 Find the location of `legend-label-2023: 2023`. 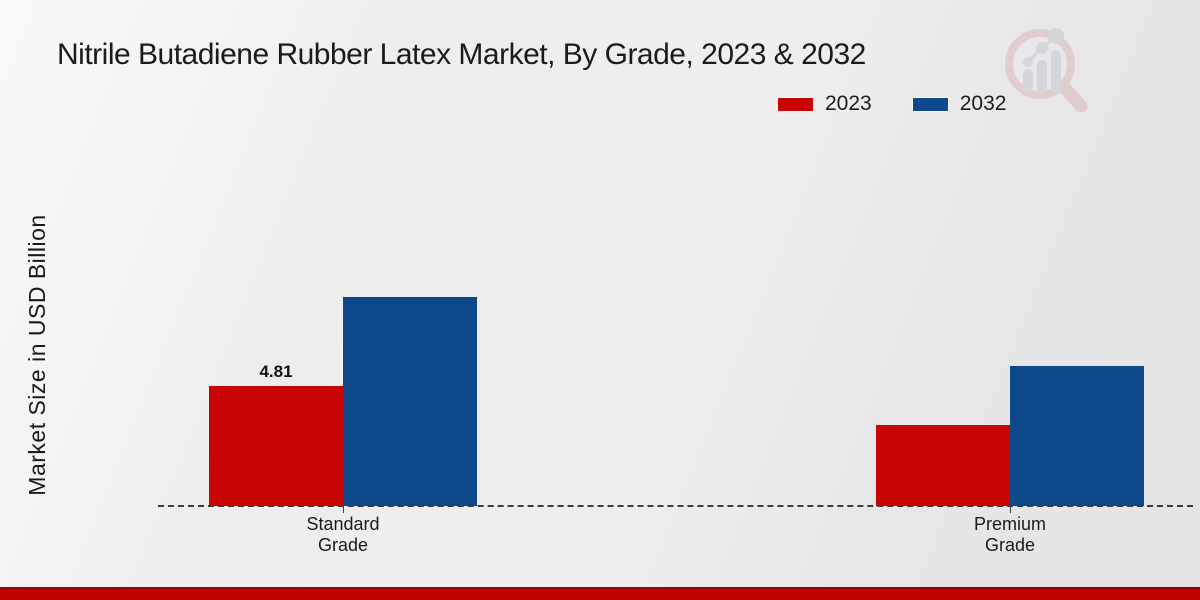

legend-label-2023: 2023 is located at coordinates (848, 103).